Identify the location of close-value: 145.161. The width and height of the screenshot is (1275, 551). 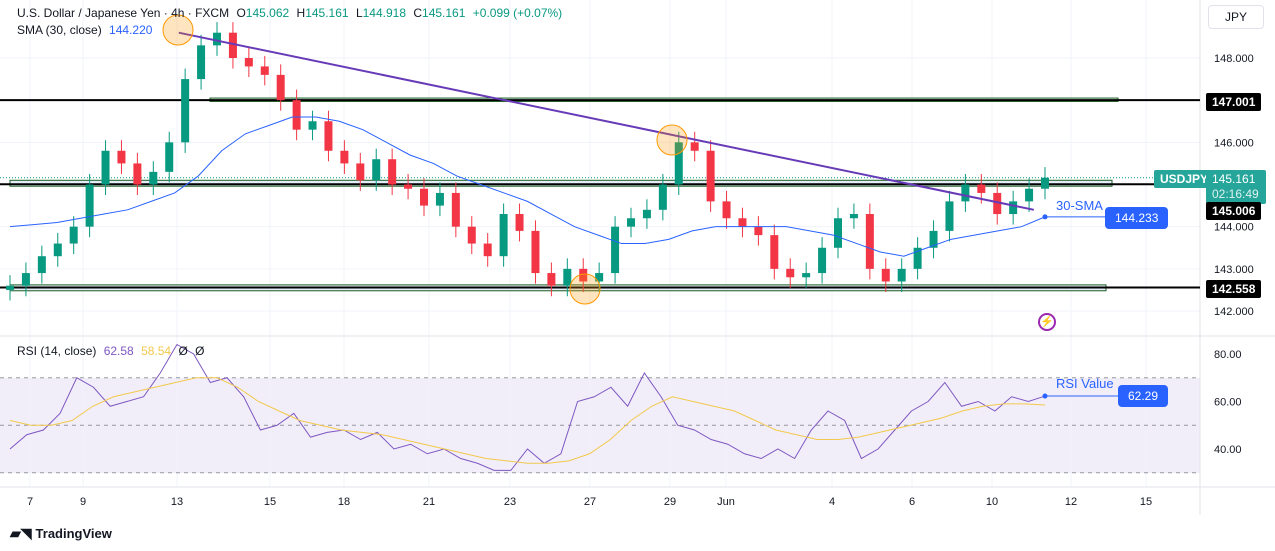
(444, 13).